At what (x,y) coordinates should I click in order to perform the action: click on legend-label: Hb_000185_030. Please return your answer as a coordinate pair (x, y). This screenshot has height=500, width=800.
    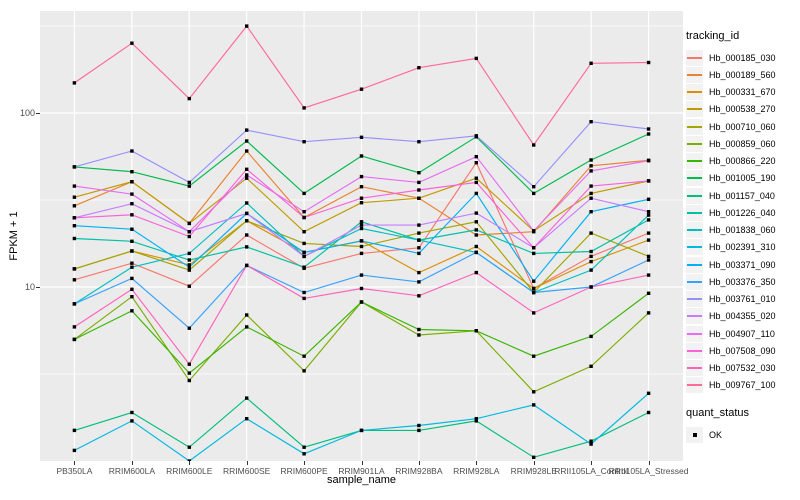
    Looking at the image, I should click on (742, 57).